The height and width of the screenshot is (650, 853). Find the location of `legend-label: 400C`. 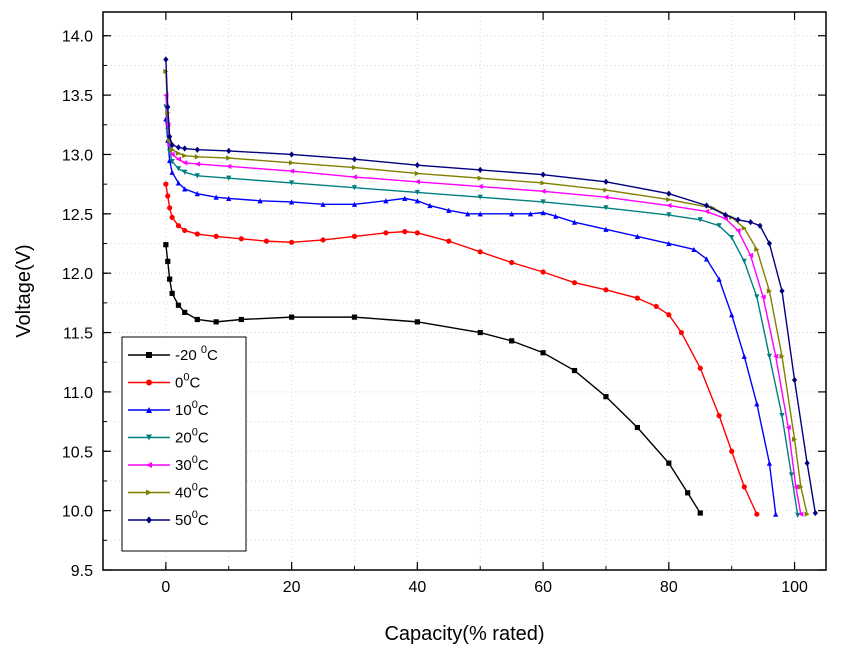

legend-label: 400C is located at coordinates (192, 492).